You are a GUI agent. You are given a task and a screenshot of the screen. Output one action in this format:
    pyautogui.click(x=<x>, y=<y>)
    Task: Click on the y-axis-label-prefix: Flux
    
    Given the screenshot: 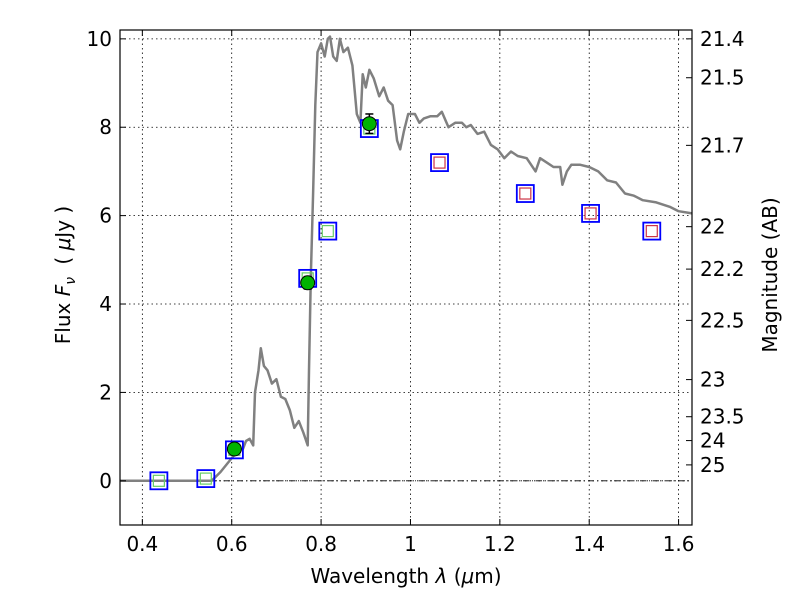 What is the action you would take?
    pyautogui.click(x=63, y=323)
    